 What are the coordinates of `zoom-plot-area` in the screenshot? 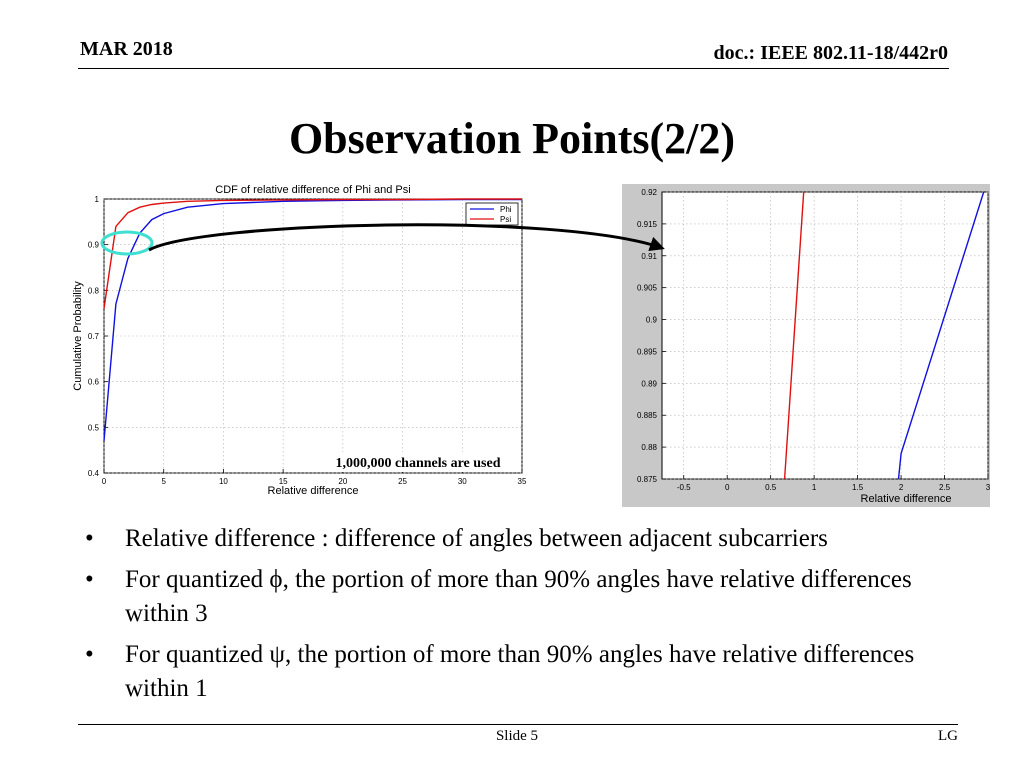 It's located at (825, 335).